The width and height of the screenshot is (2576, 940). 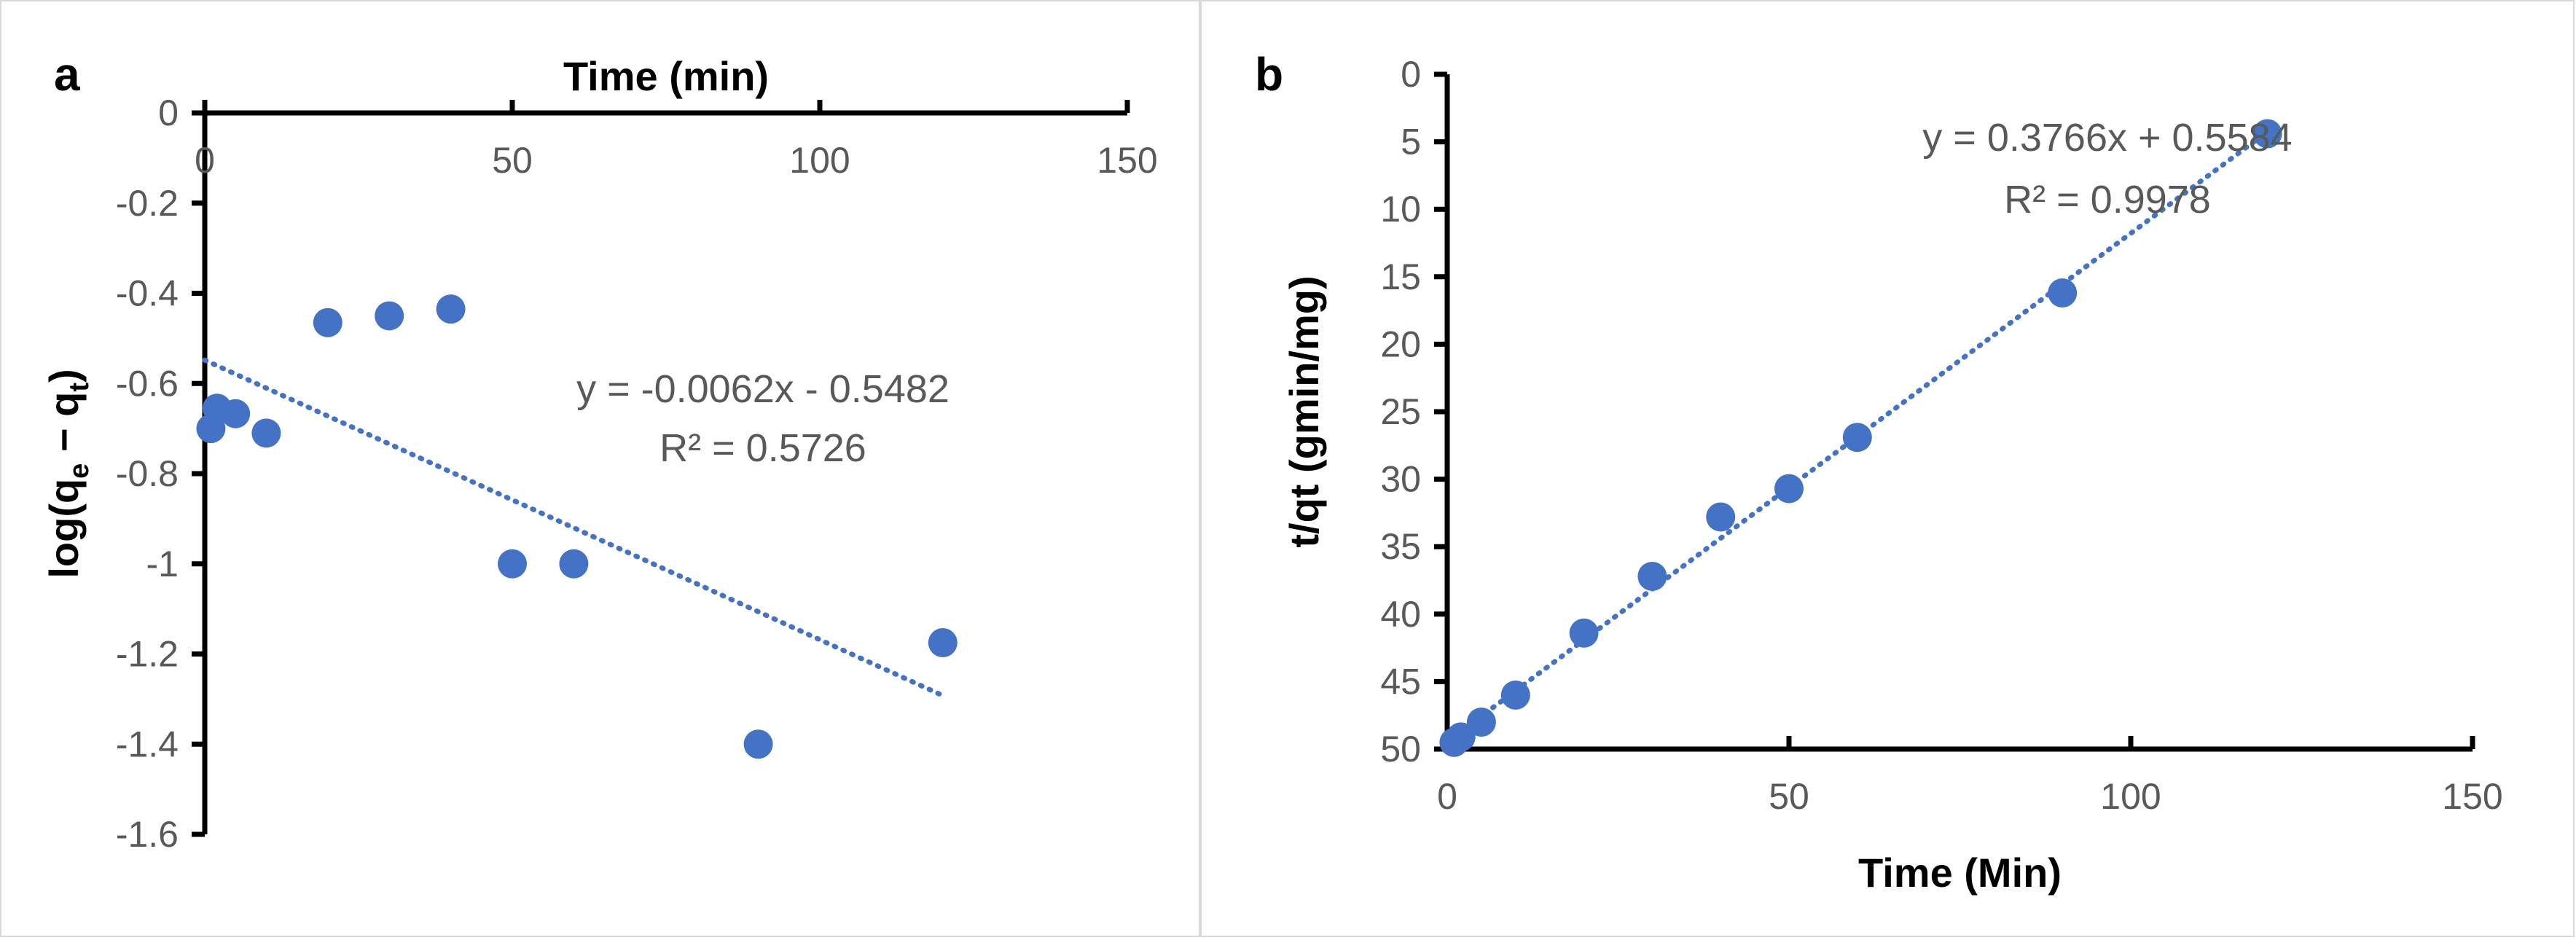 What do you see at coordinates (1970, 776) in the screenshot?
I see `chart-b-xticks: 0 50 100 150` at bounding box center [1970, 776].